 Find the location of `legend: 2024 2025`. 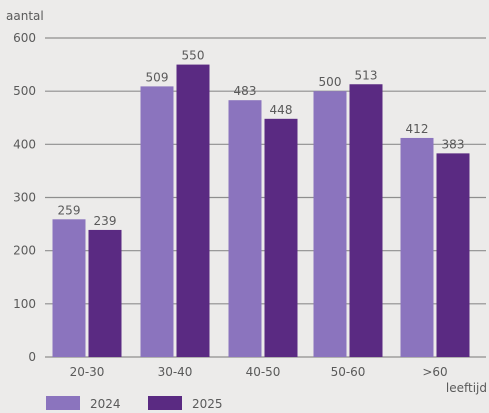

legend: 2024 2025 is located at coordinates (134, 403).